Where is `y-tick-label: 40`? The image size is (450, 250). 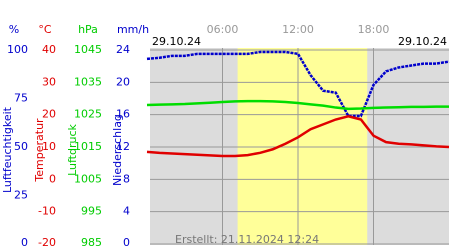 y-tick-label: 40 is located at coordinates (49, 49).